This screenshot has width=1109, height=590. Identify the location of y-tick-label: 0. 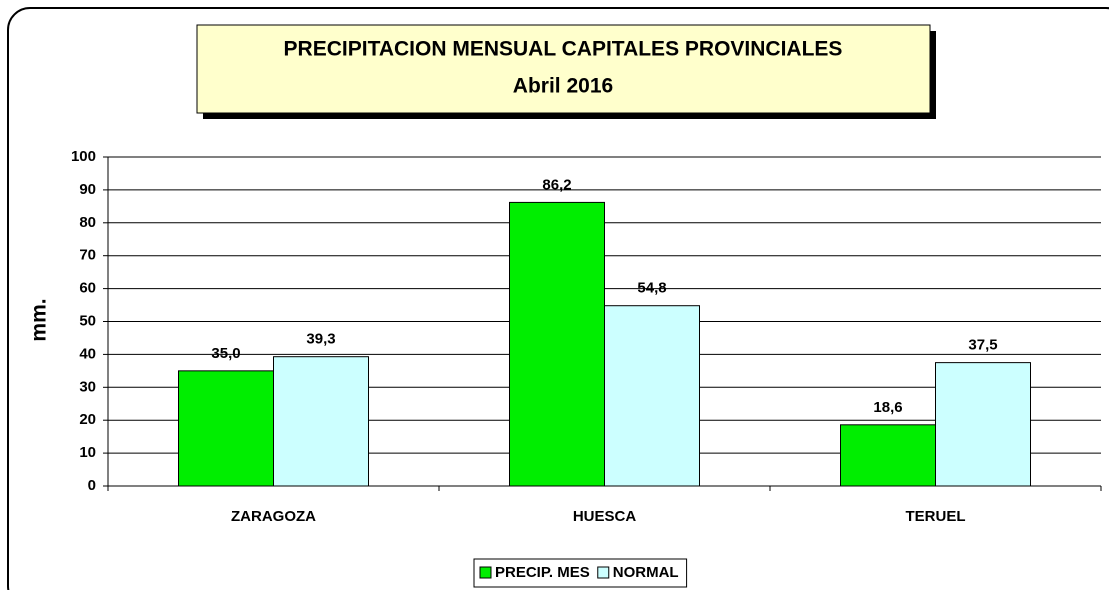
(92, 485).